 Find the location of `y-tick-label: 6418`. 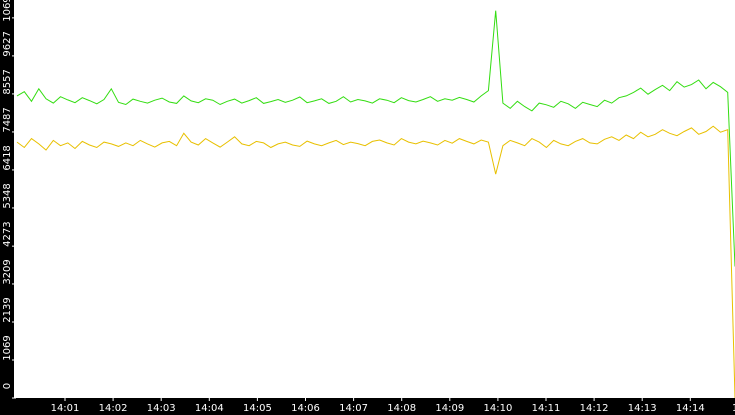

y-tick-label: 6418 is located at coordinates (7, 157).